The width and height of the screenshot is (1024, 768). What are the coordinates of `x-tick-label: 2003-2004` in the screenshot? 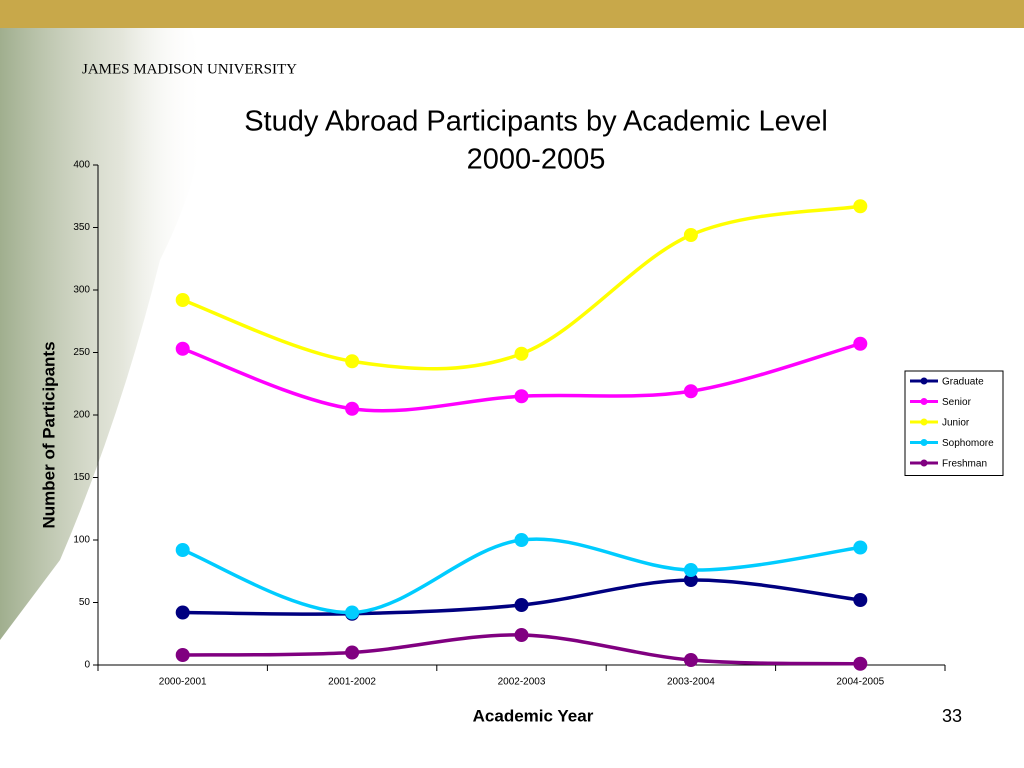 It's located at (691, 682).